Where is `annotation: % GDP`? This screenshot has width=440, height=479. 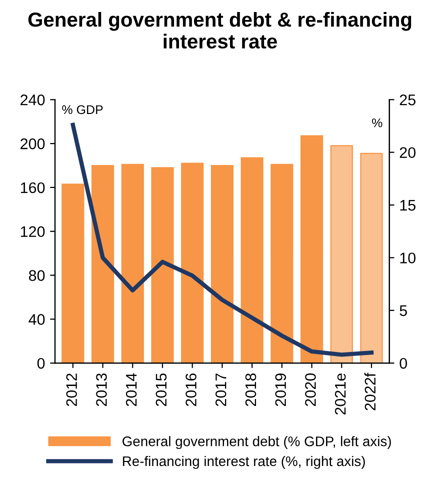
annotation: % GDP is located at coordinates (82, 109).